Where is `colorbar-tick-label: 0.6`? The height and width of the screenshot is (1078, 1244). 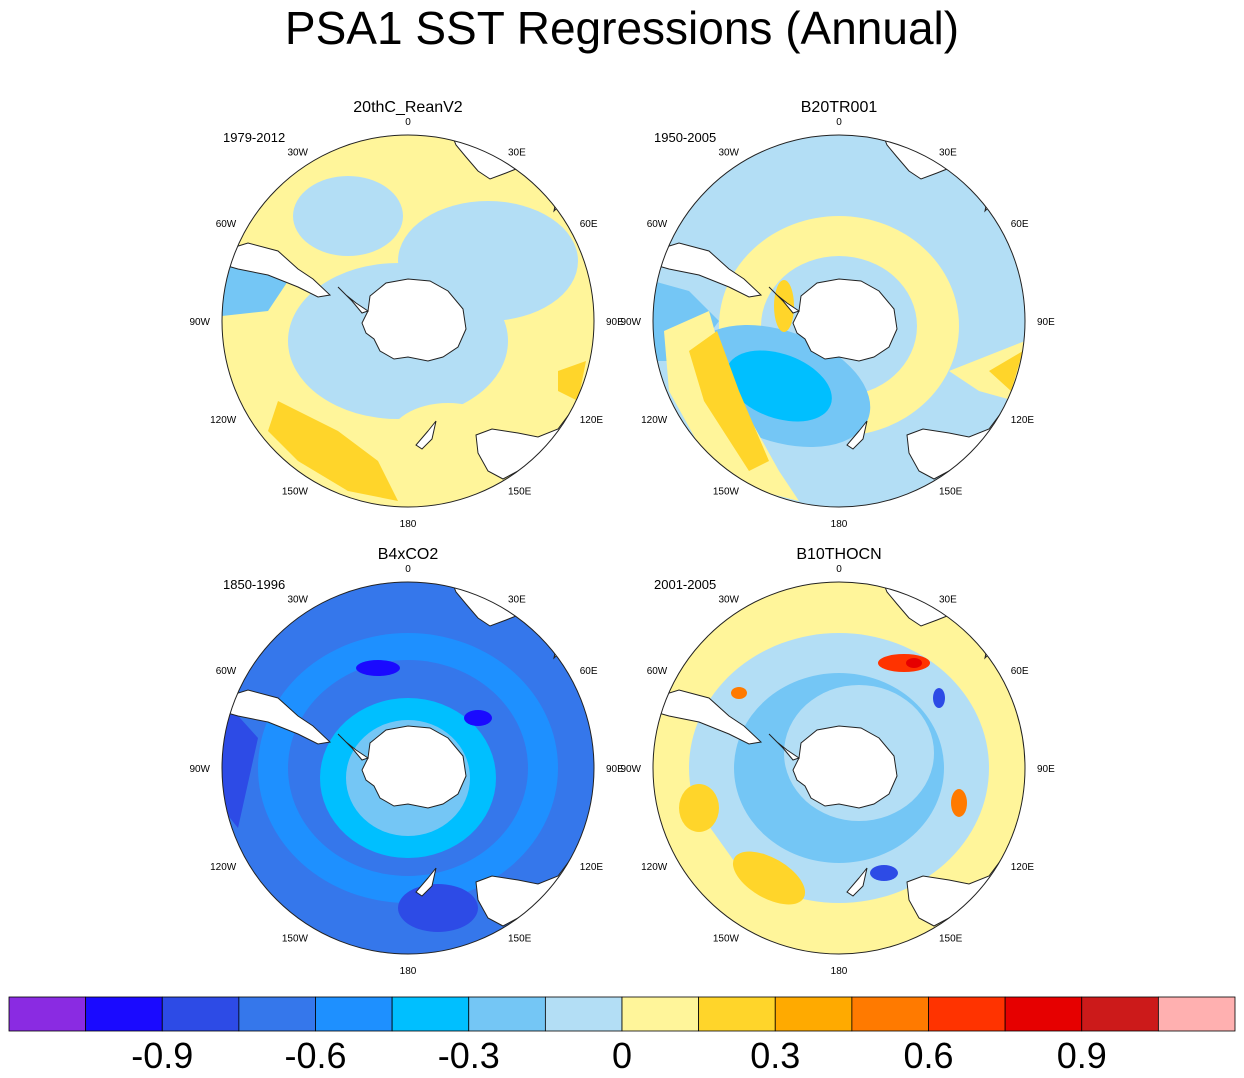 colorbar-tick-label: 0.6 is located at coordinates (928, 1055).